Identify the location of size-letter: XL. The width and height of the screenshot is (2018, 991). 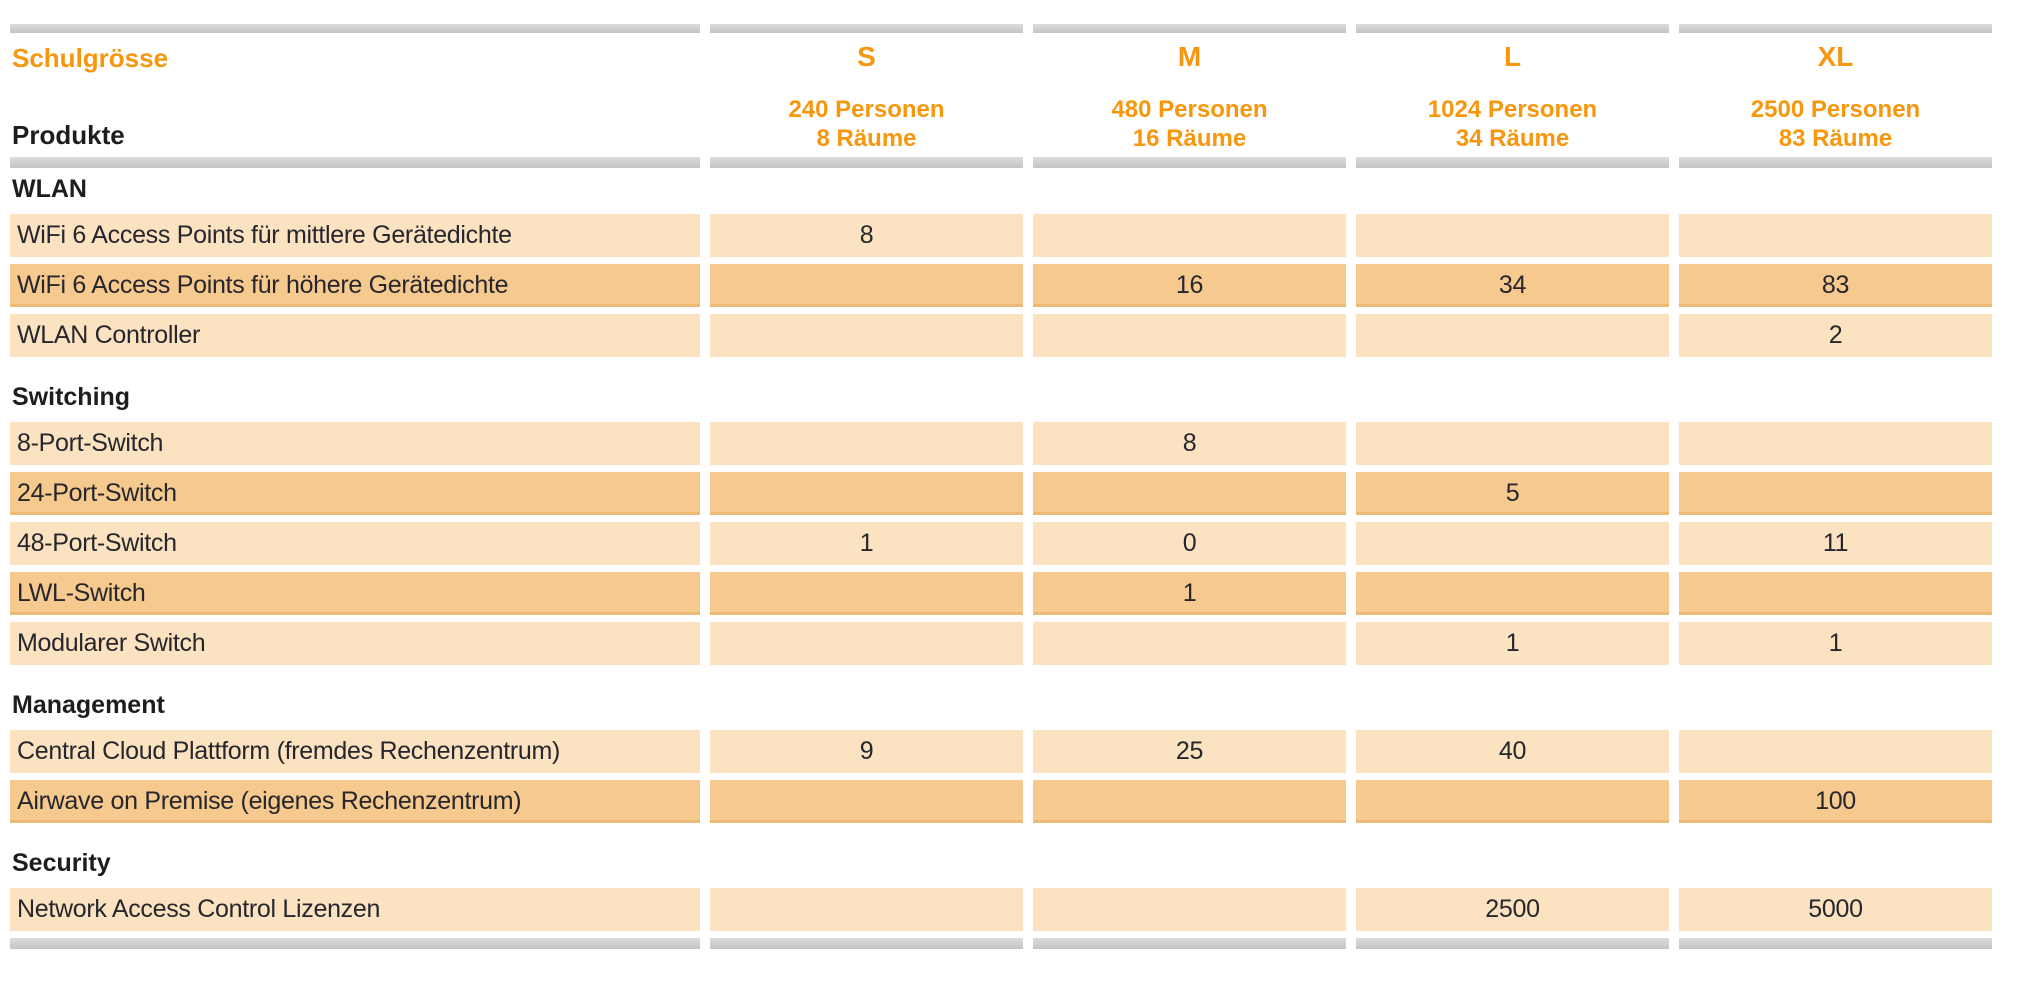
(1835, 56).